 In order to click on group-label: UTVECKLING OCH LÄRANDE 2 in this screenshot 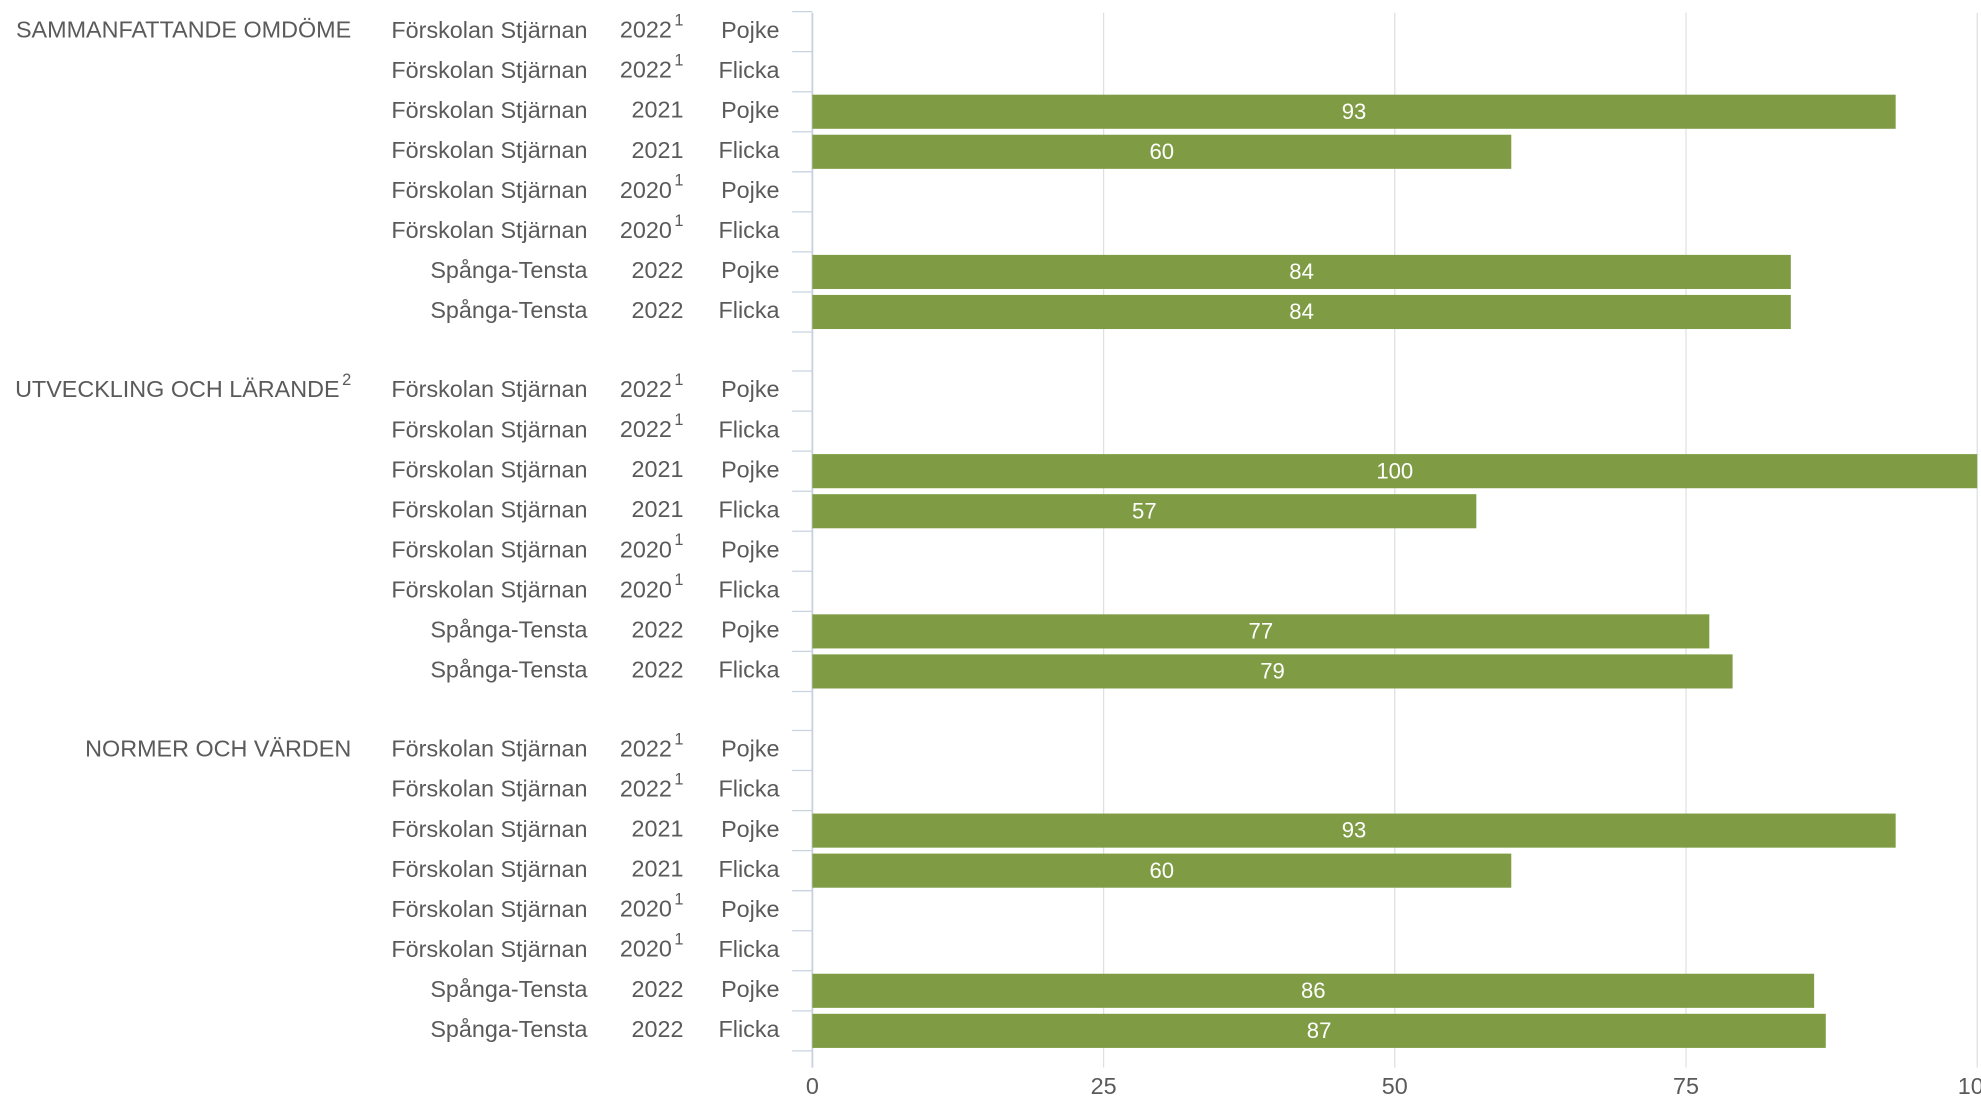, I will do `click(183, 386)`.